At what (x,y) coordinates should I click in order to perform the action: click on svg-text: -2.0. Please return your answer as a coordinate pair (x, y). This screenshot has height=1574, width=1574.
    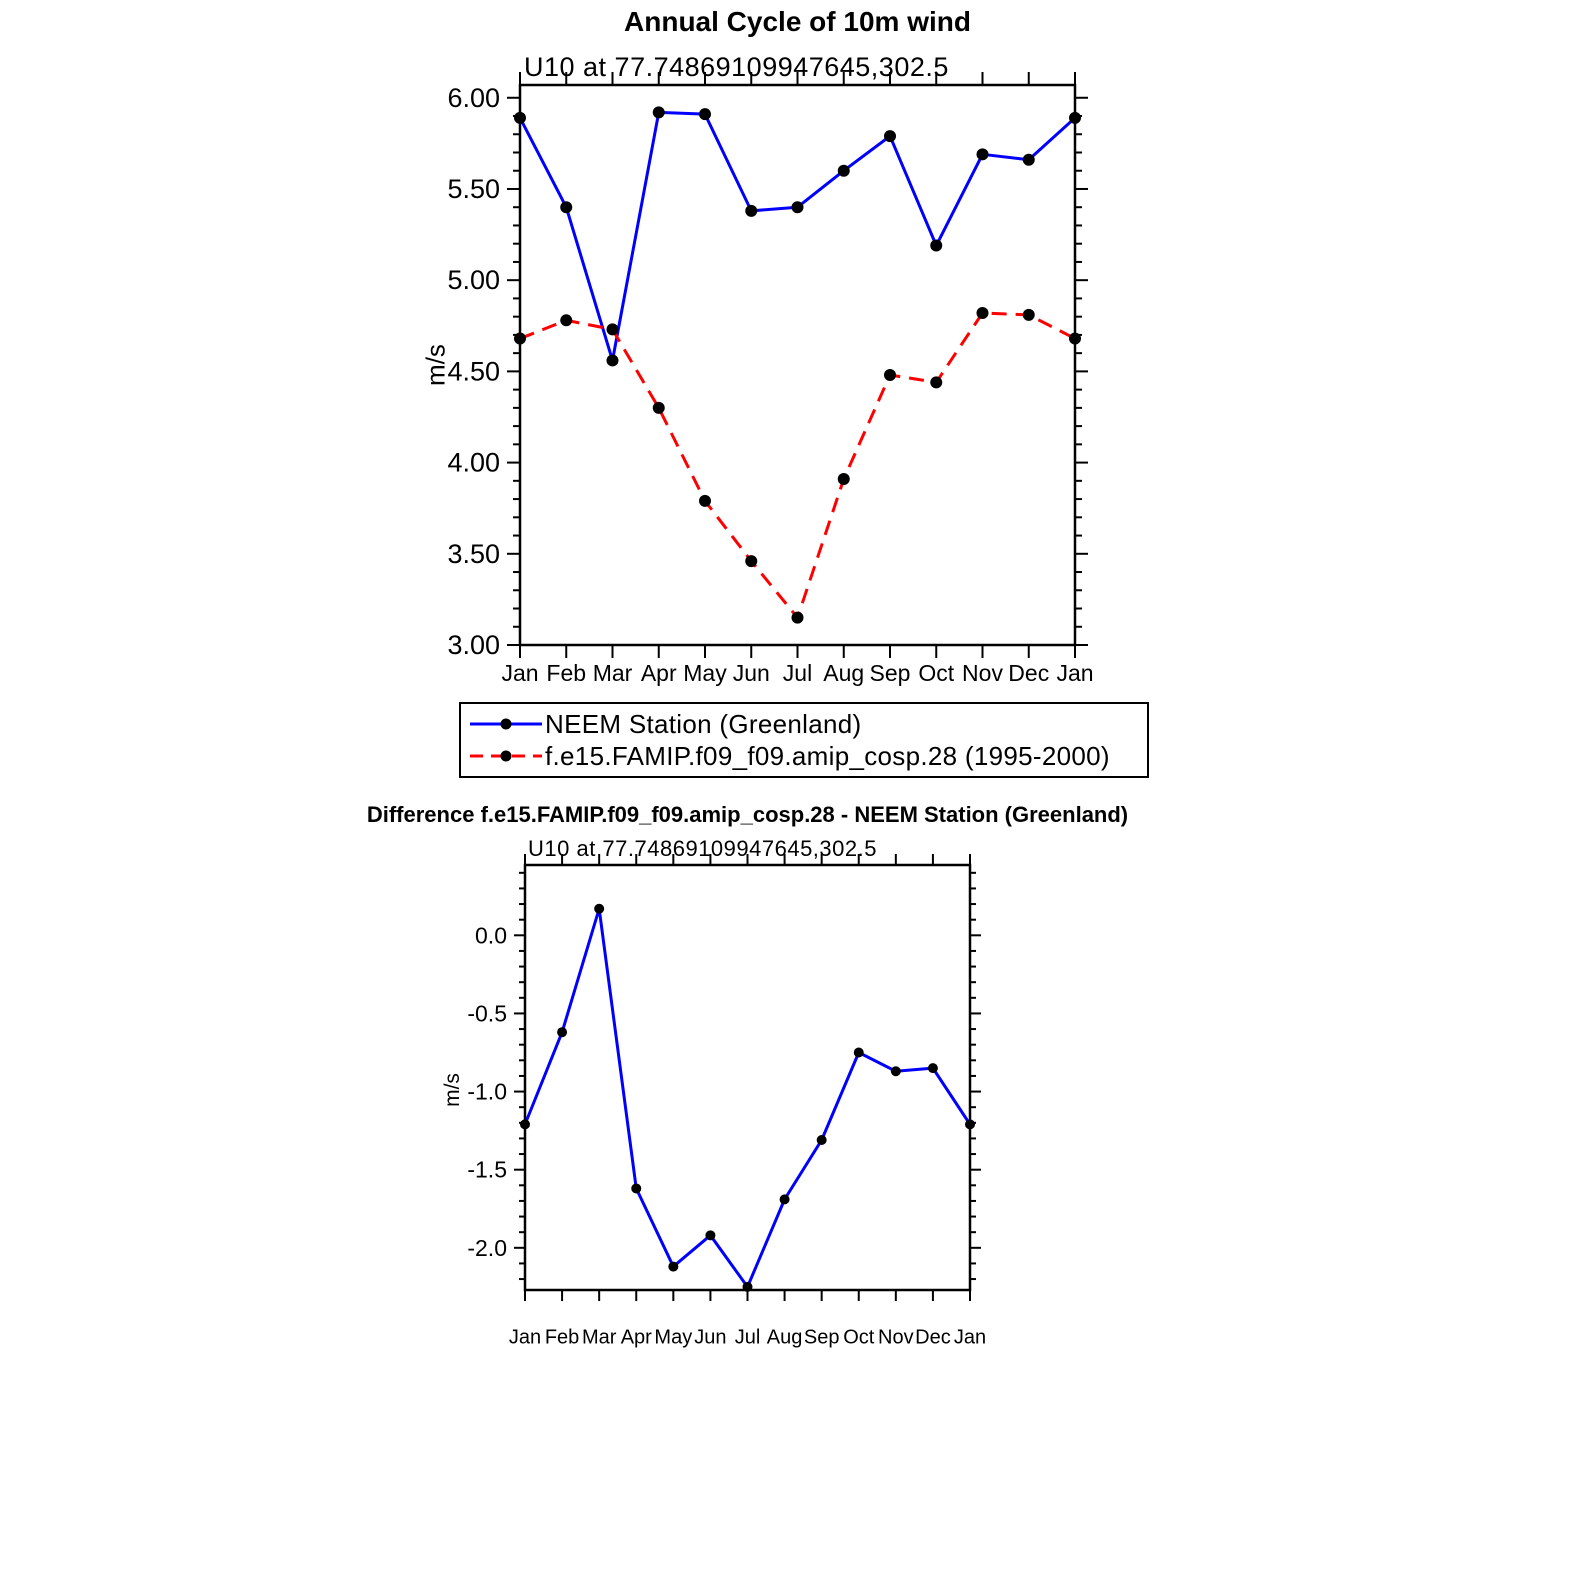
    Looking at the image, I should click on (487, 1248).